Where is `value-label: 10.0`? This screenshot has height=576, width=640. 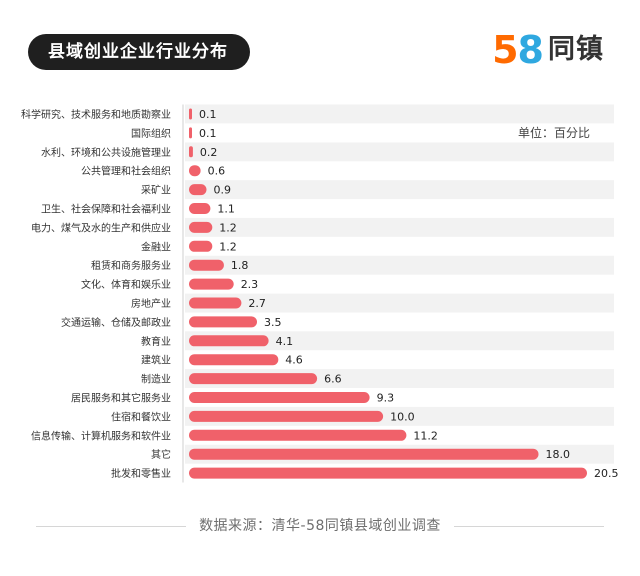
value-label: 10.0 is located at coordinates (402, 416).